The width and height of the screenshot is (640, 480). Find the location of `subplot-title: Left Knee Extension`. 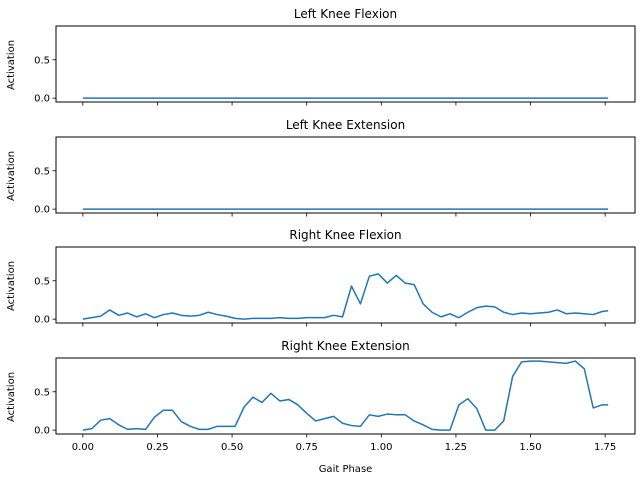

subplot-title: Left Knee Extension is located at coordinates (345, 125).